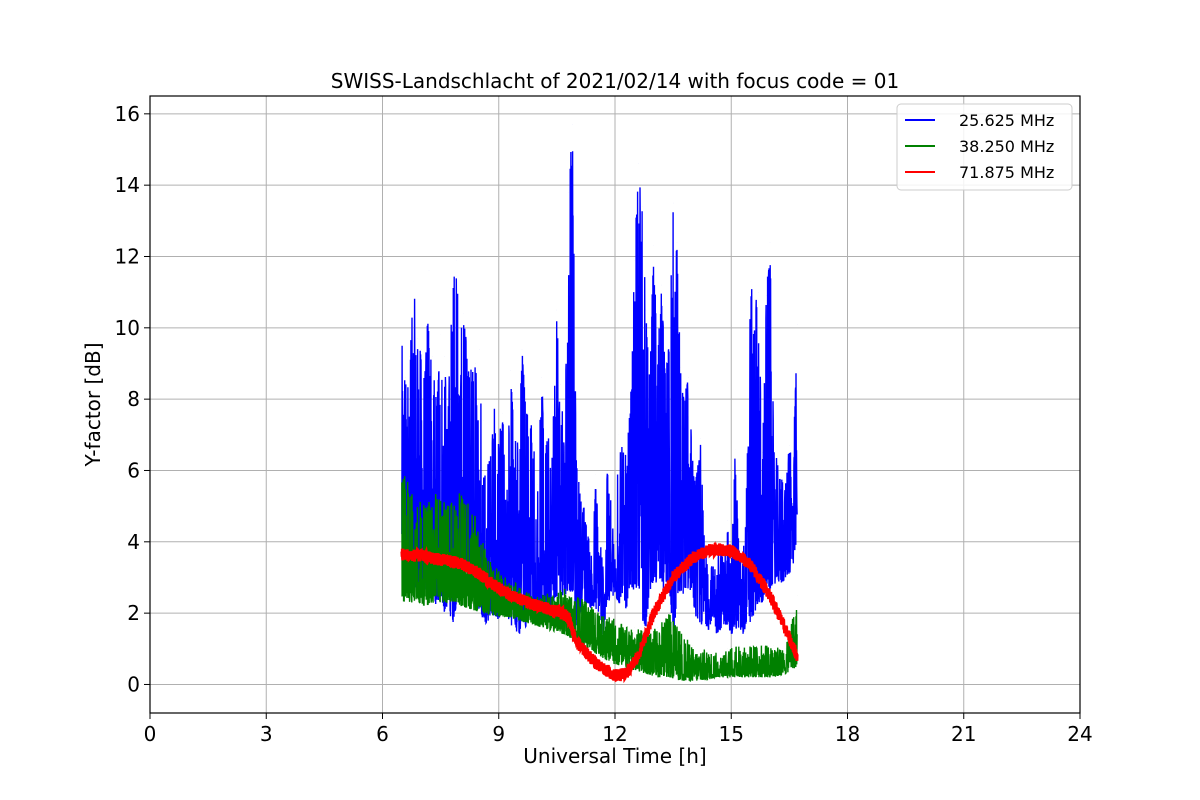 The width and height of the screenshot is (1200, 800). I want to click on y-tick-label: 4, so click(133, 542).